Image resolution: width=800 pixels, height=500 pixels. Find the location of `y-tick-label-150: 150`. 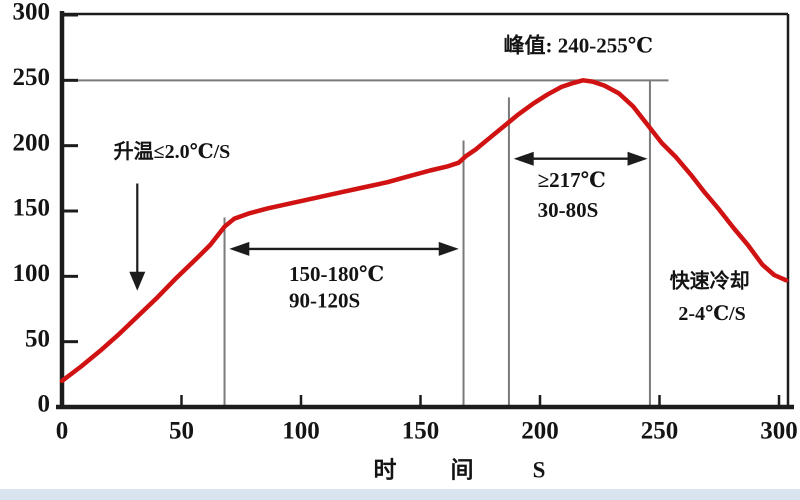

y-tick-label-150: 150 is located at coordinates (32, 208).